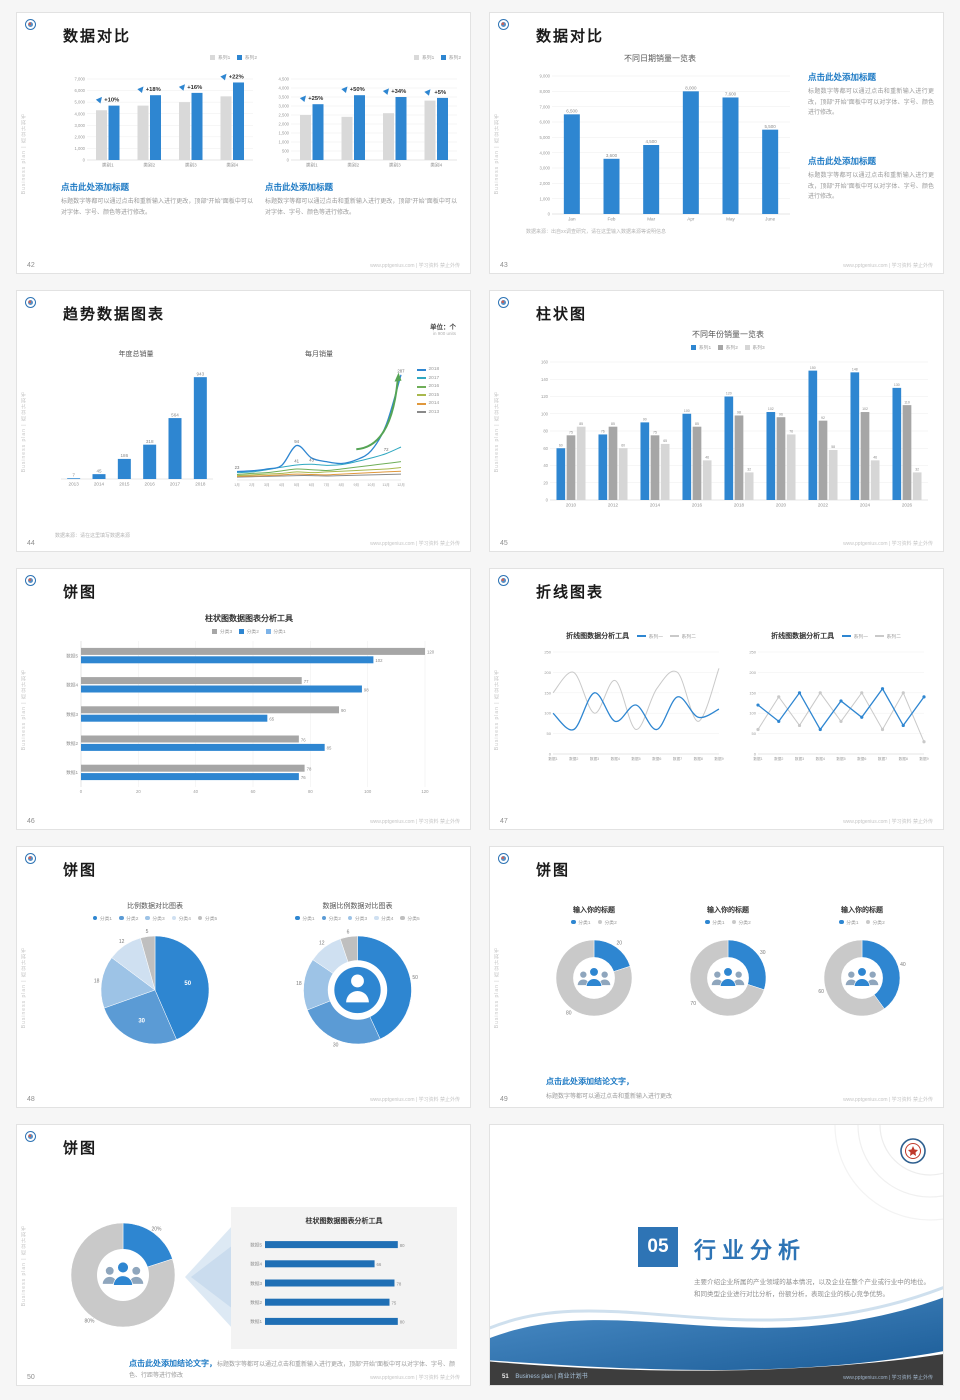 The height and width of the screenshot is (1400, 960). Describe the element at coordinates (545, 465) in the screenshot. I see `svg-text: 40` at that location.